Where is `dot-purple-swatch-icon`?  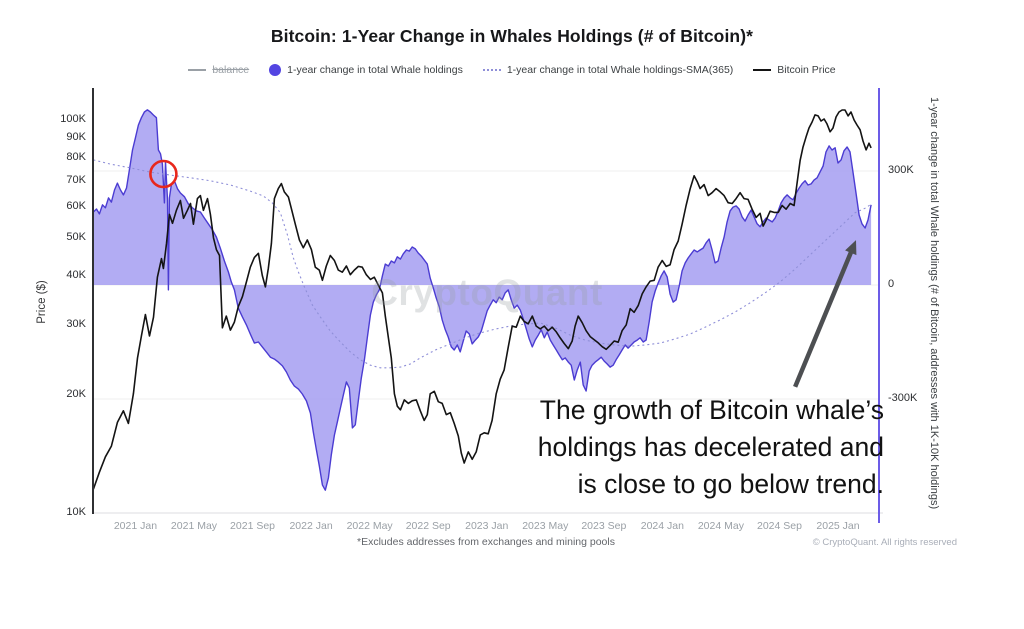 dot-purple-swatch-icon is located at coordinates (275, 70).